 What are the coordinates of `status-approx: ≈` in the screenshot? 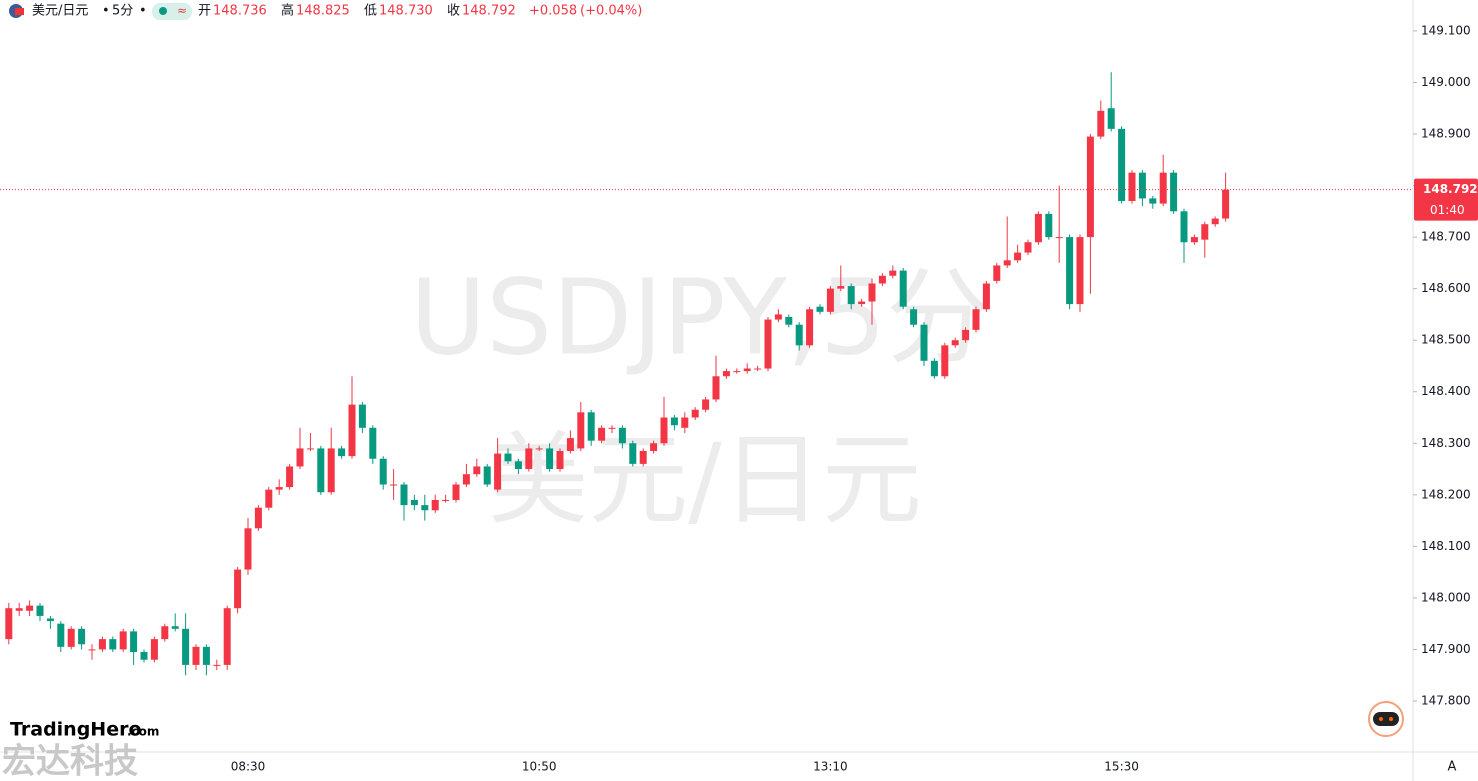 It's located at (182, 11).